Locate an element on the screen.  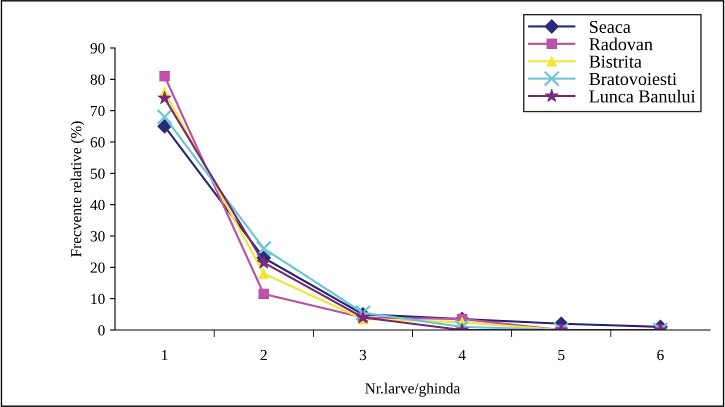
y-tick-label: 70 is located at coordinates (98, 111).